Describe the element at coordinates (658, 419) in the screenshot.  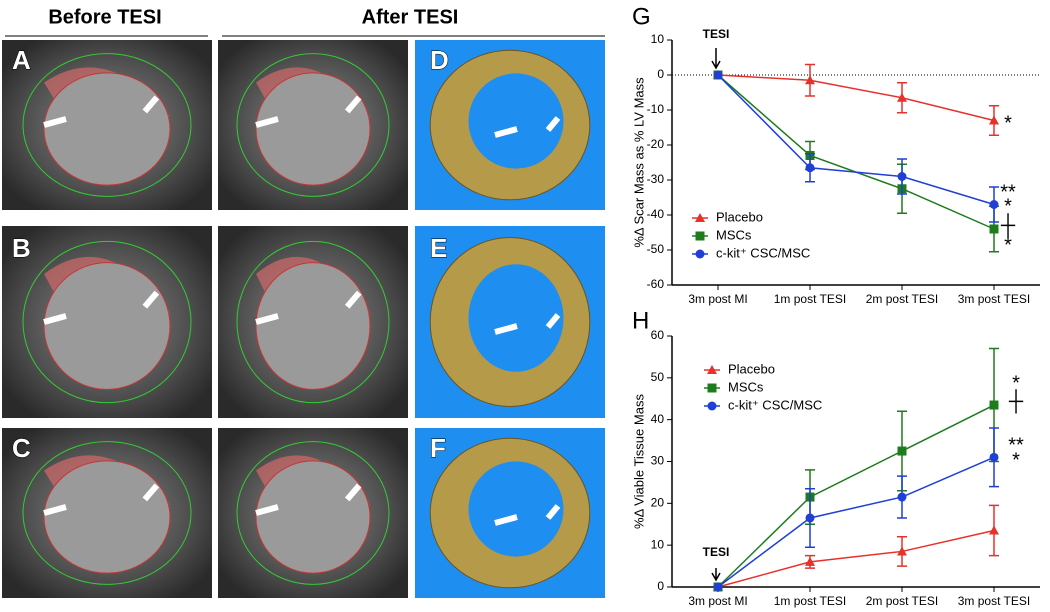
I see `y-tick-label: 40` at that location.